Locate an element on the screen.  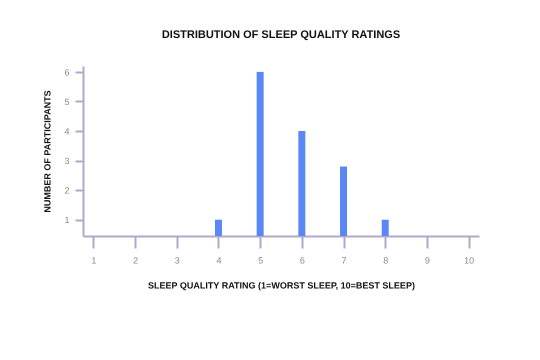
y-tick-label: 5 is located at coordinates (67, 101).